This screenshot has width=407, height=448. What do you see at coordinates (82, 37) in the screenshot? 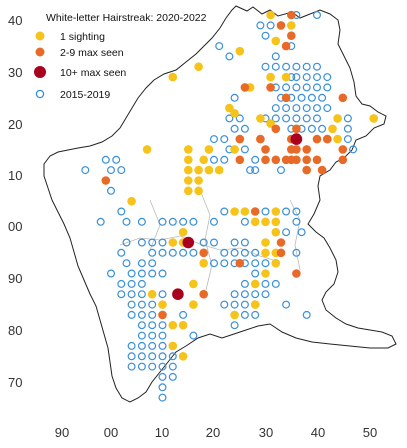
I see `legend-label-1-sighting: 1 sighting` at bounding box center [82, 37].